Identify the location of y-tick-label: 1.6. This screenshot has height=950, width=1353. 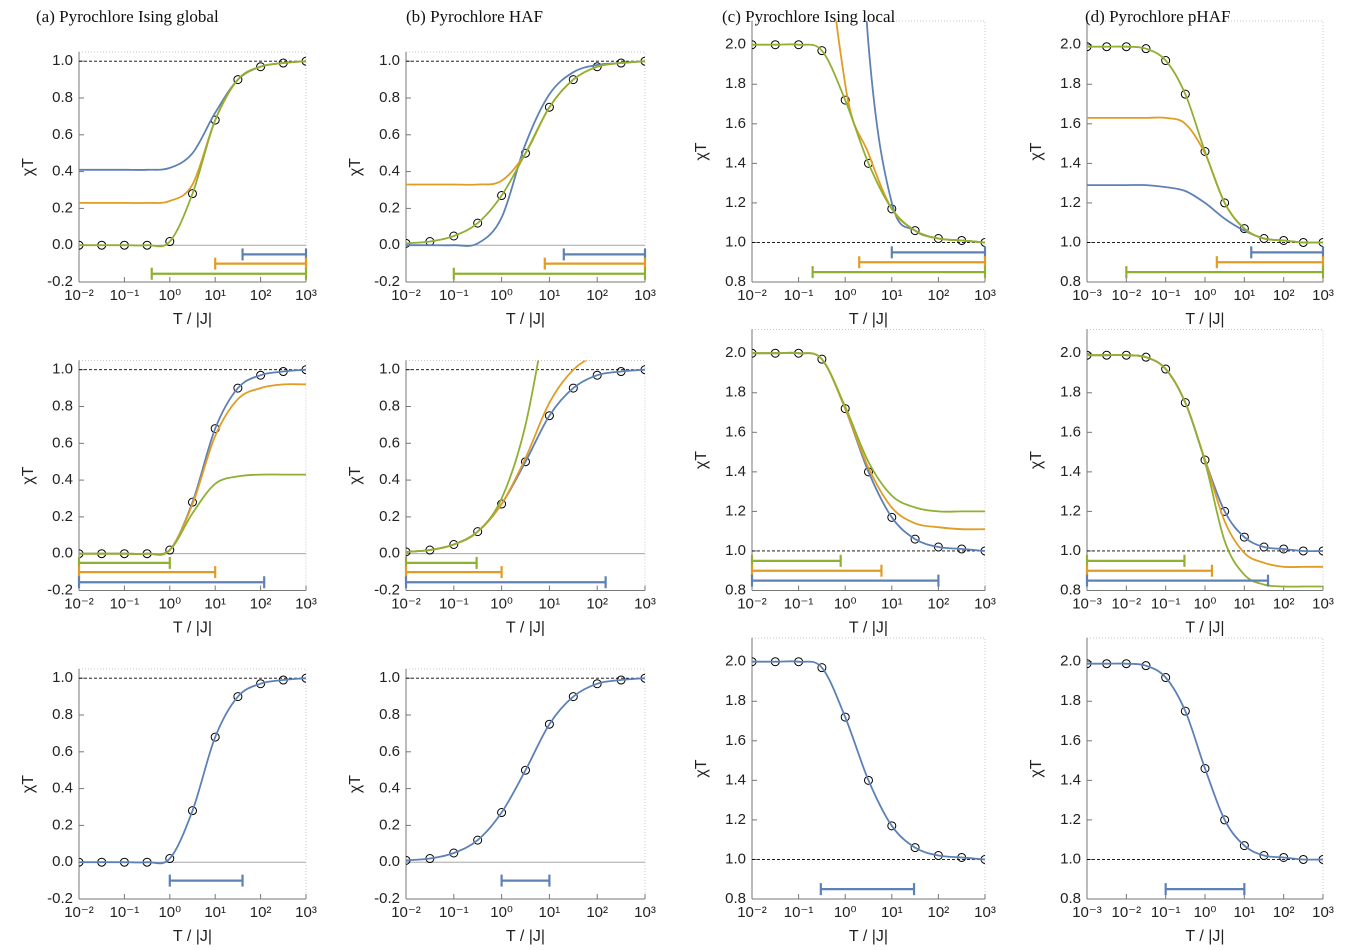
(1070, 431).